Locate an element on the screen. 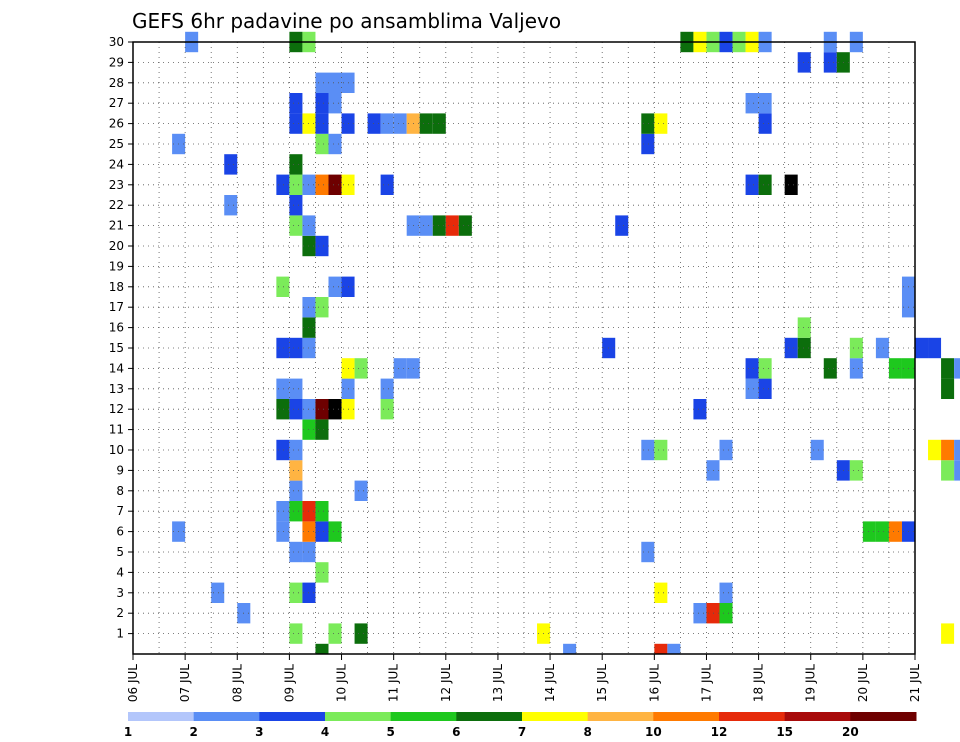 Image resolution: width=960 pixels, height=742 pixels. x-tick-label: 07 JUL is located at coordinates (185, 683).